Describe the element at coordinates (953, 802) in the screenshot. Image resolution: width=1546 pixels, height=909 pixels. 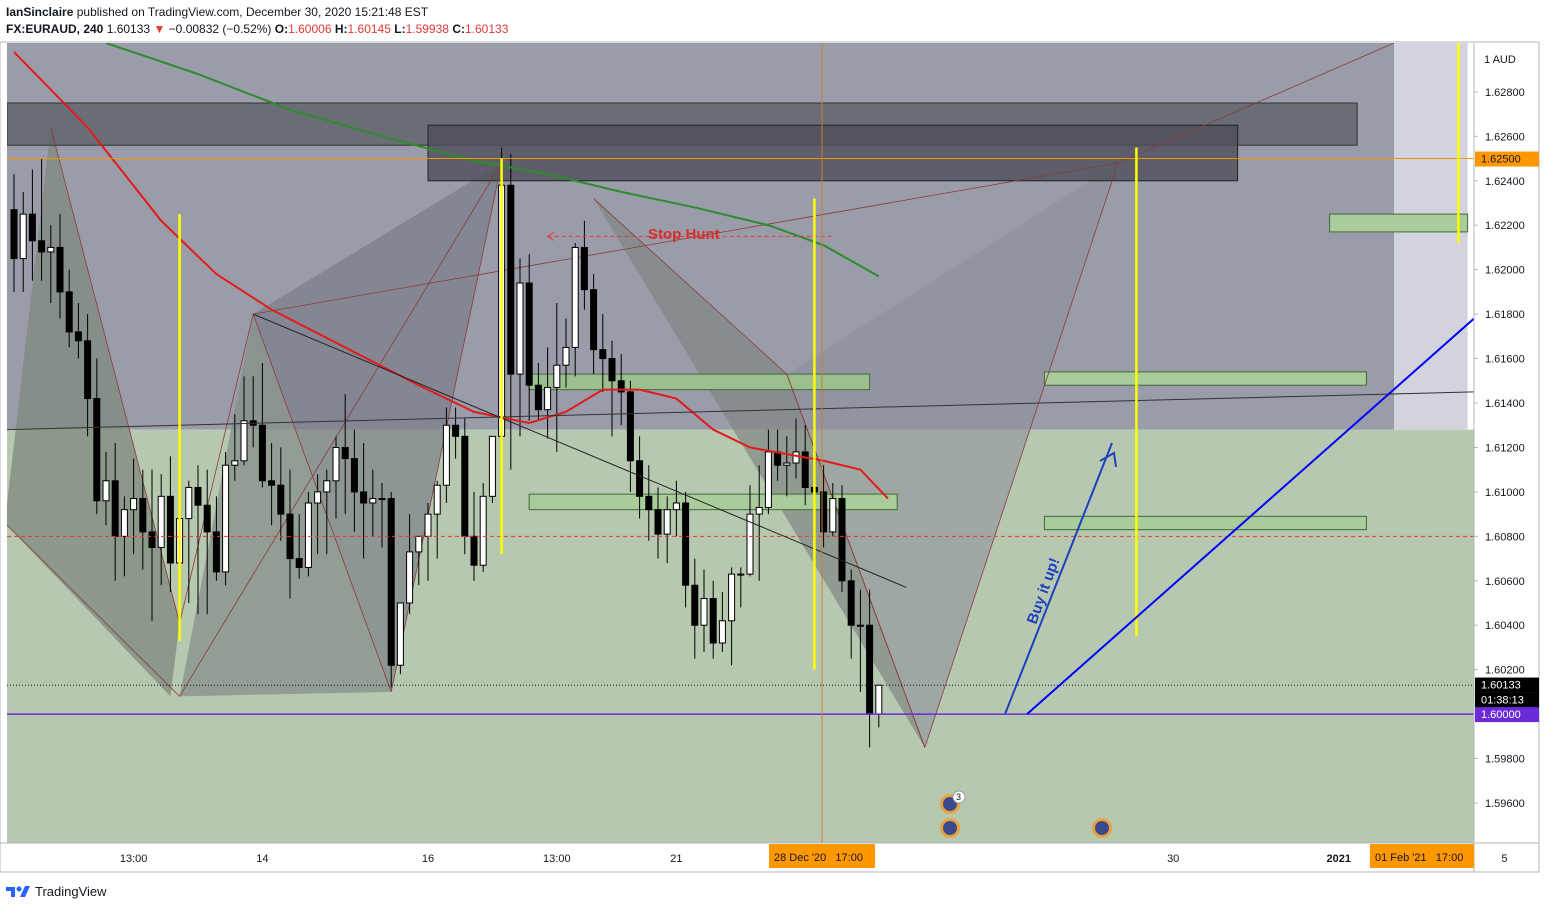
I see `event-marker-icon: 3` at that location.